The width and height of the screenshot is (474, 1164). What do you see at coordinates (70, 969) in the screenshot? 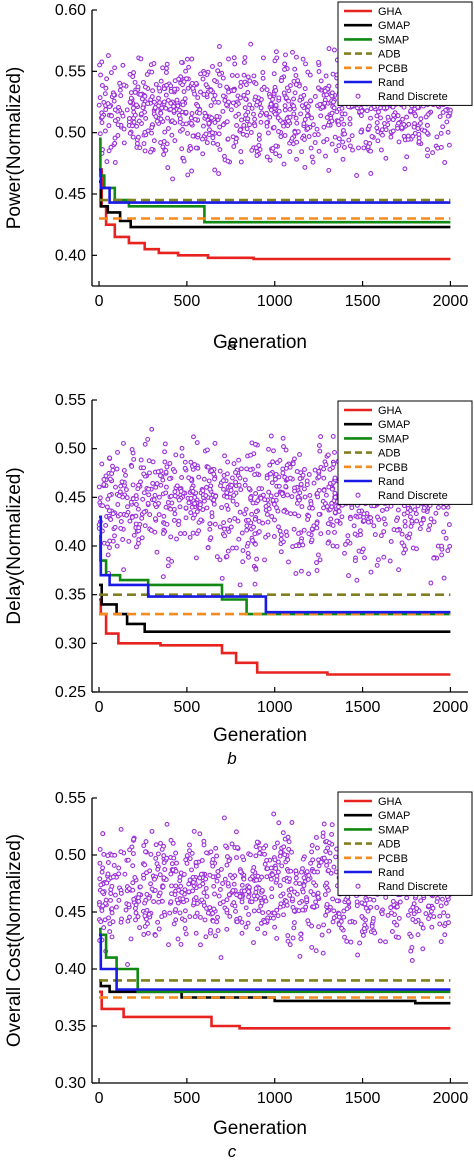
I see `y-tick-label: 0.40` at bounding box center [70, 969].